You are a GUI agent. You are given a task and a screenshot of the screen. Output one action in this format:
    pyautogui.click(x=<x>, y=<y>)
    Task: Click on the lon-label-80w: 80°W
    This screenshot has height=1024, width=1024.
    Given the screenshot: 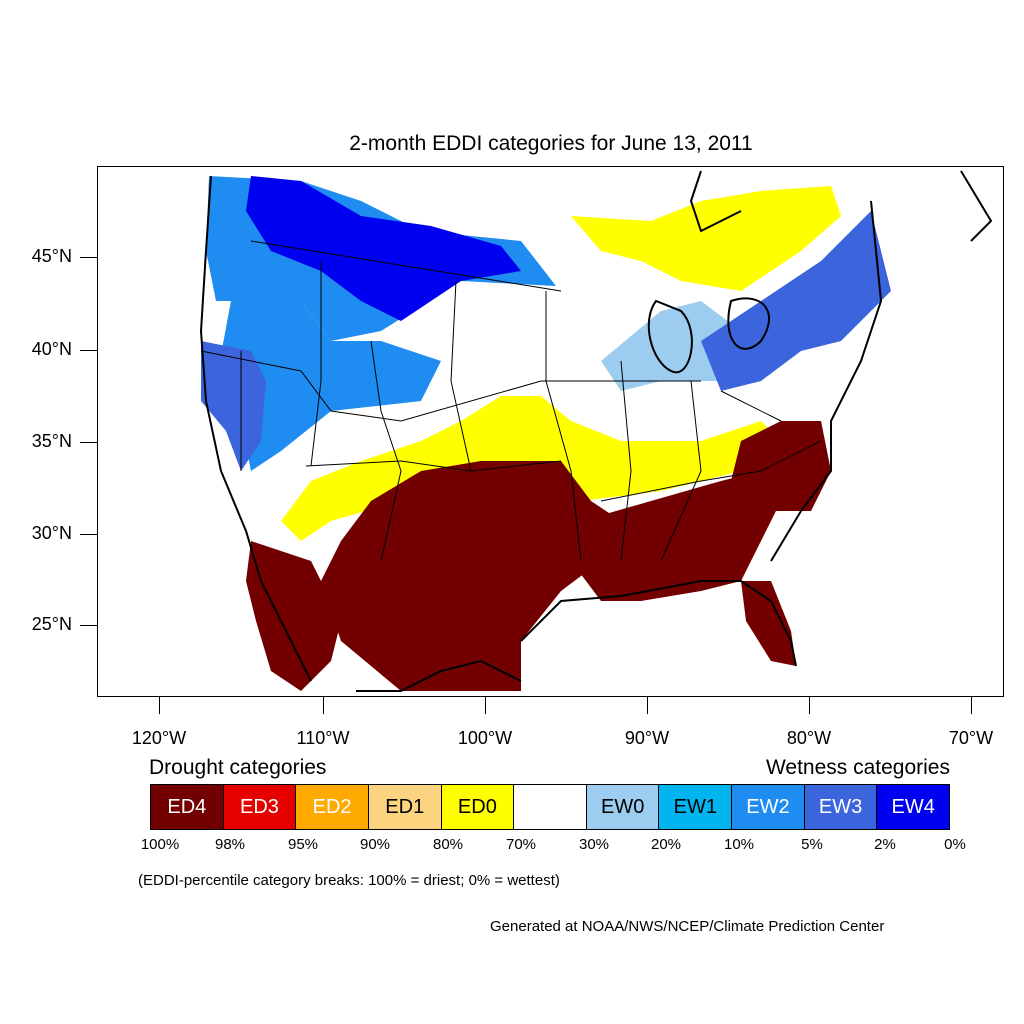 What is the action you would take?
    pyautogui.click(x=809, y=738)
    